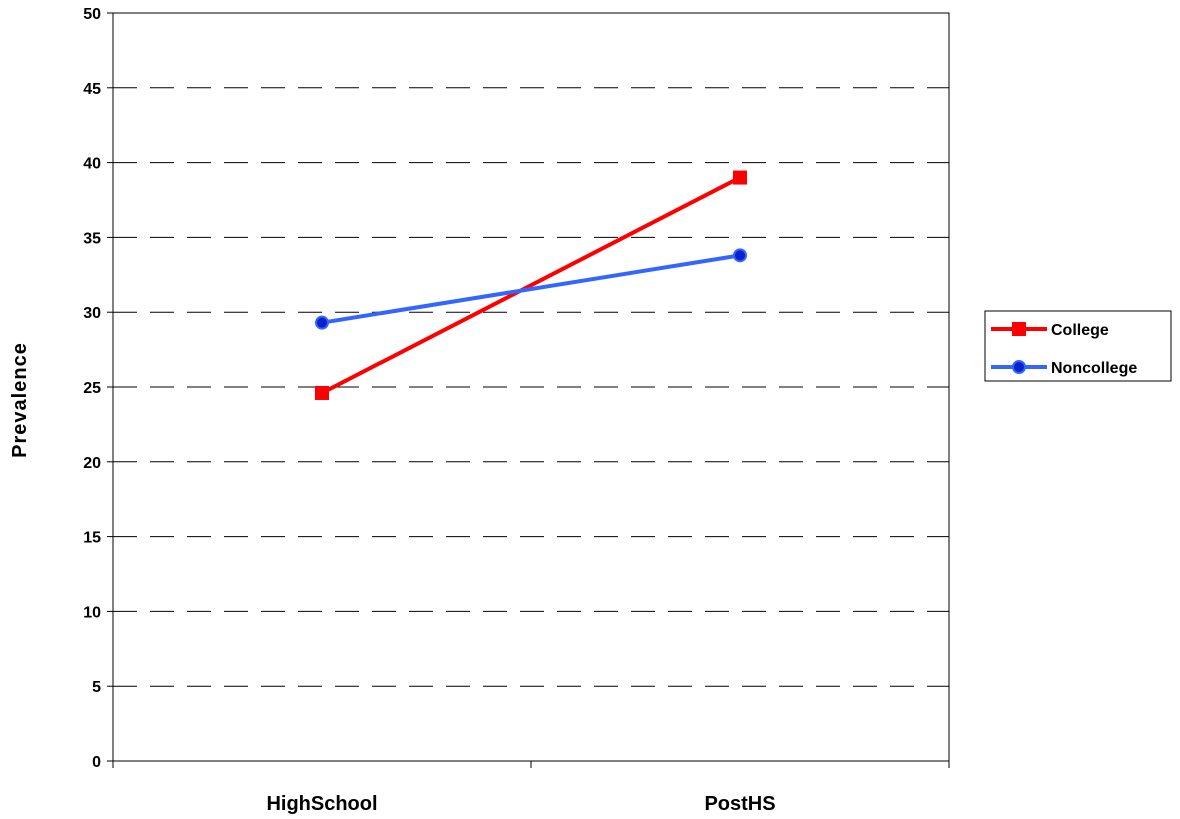 The height and width of the screenshot is (819, 1180). What do you see at coordinates (92, 463) in the screenshot?
I see `y-tick-label: 20` at bounding box center [92, 463].